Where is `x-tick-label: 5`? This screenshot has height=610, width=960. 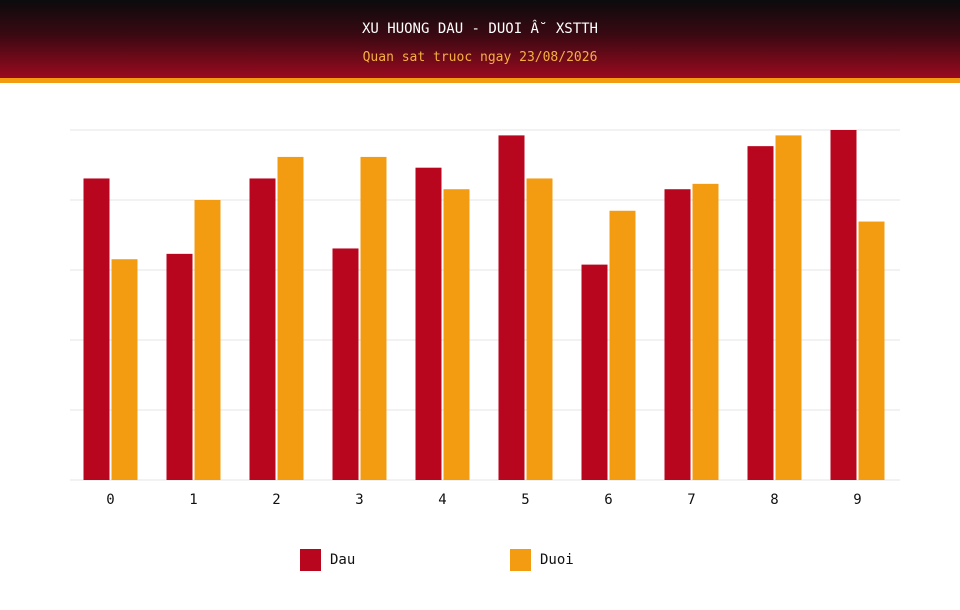
x-tick-label: 5 is located at coordinates (525, 500).